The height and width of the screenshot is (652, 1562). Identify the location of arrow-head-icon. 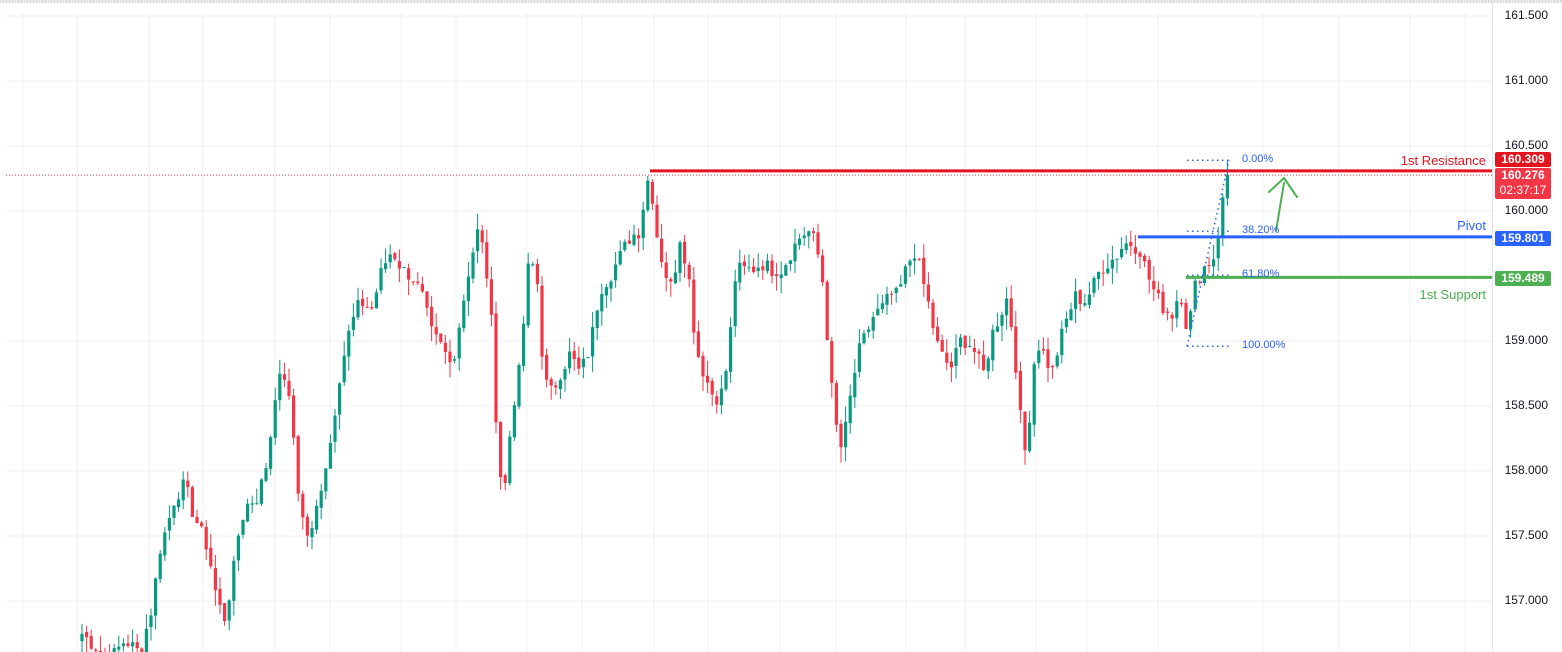
(1283, 187).